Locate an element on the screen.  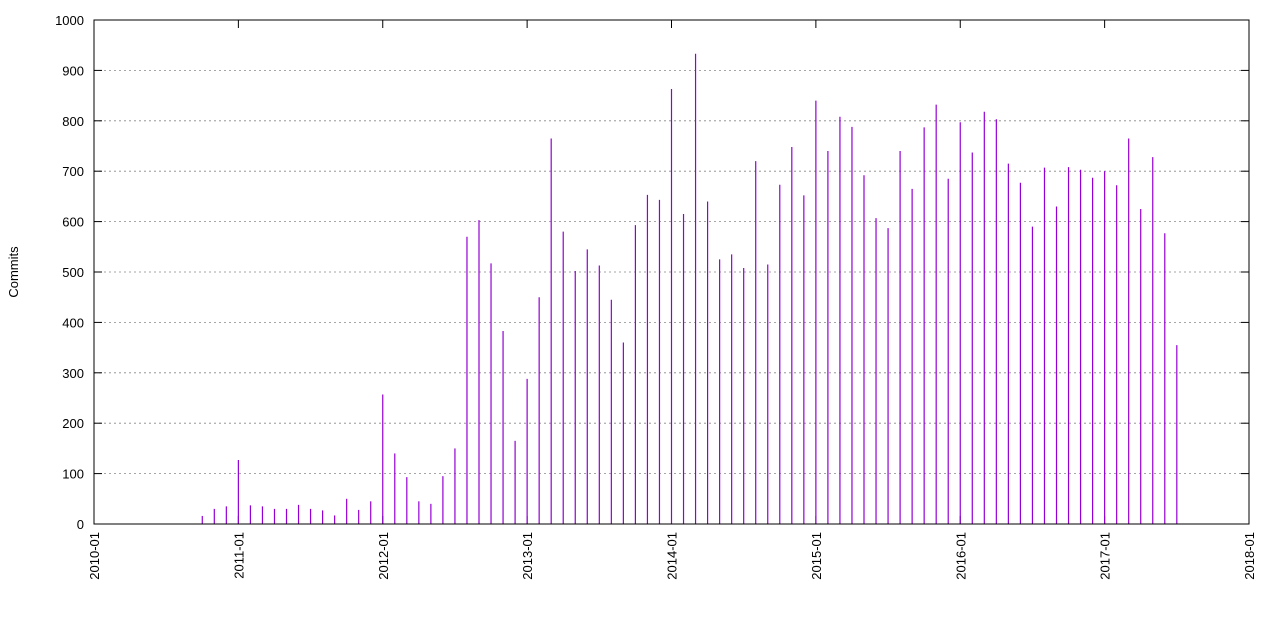
y-tick-label: 900 is located at coordinates (73, 70).